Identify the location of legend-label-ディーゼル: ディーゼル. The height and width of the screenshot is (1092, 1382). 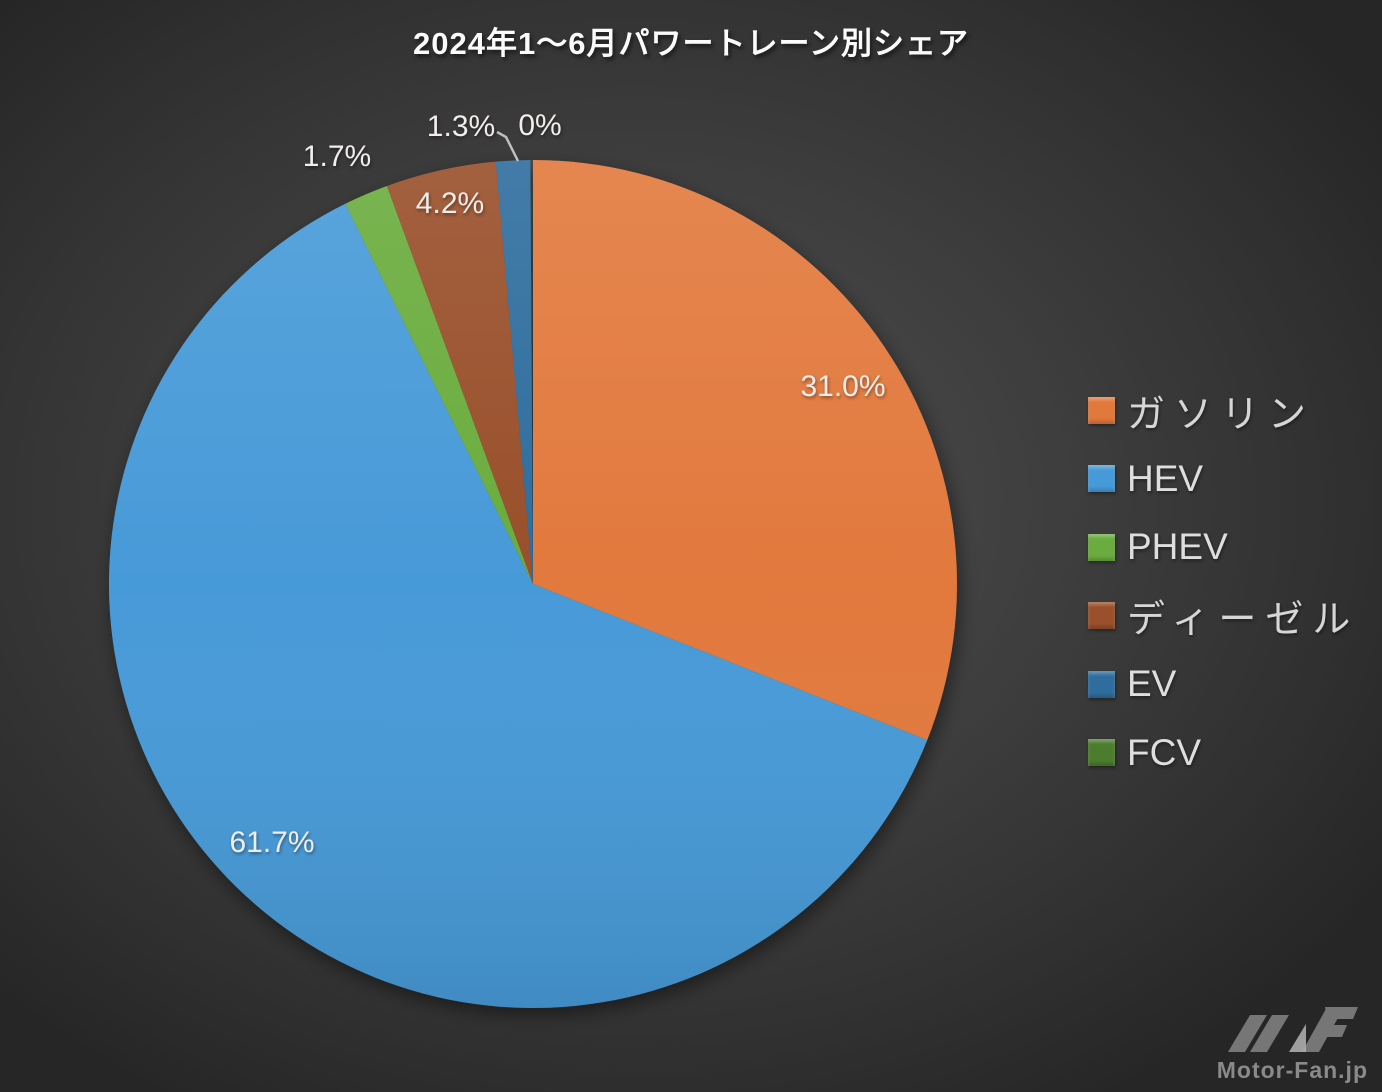
(1243, 620).